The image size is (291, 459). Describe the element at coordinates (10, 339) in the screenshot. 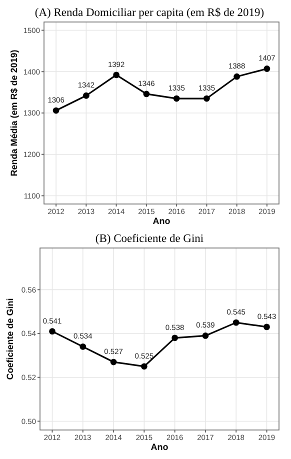

I see `y-axis-title: Coeficiente de Gini` at that location.